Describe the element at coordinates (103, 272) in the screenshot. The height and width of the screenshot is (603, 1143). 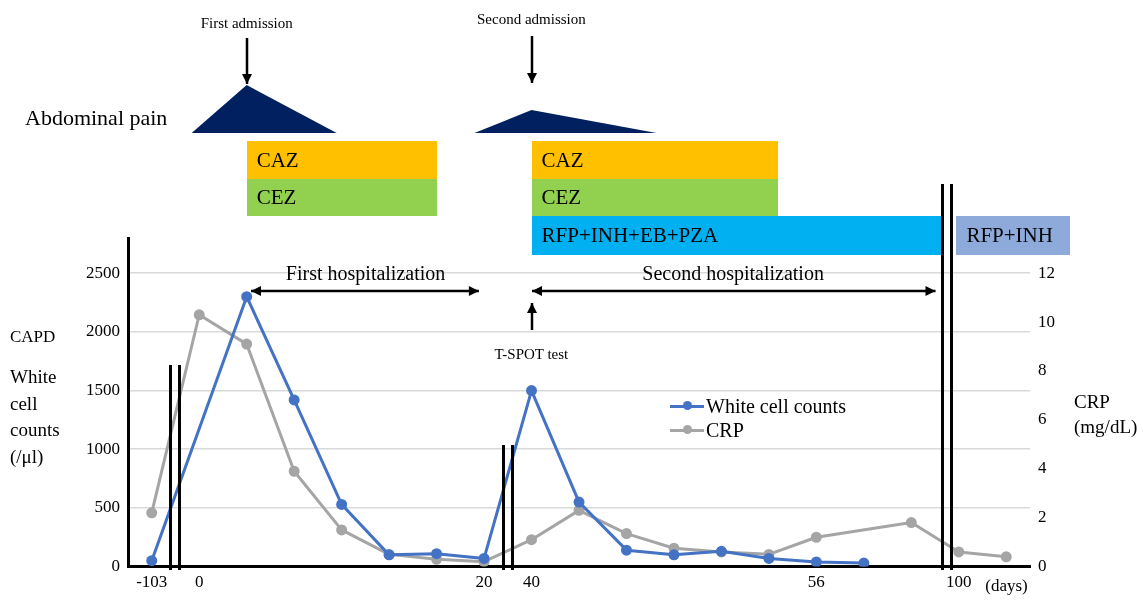
I see `y-tick-label: 2500` at that location.